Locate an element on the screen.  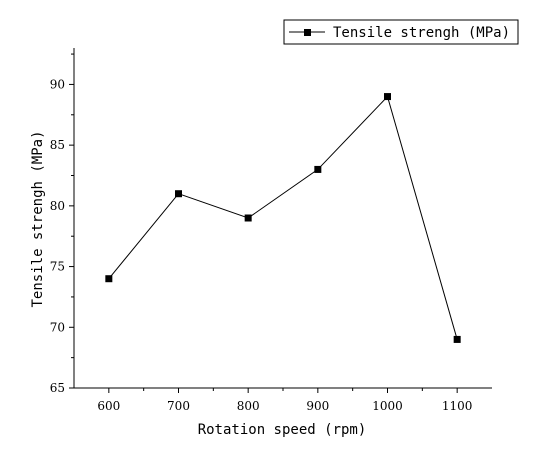
x-tick-label: 1100 is located at coordinates (457, 406).